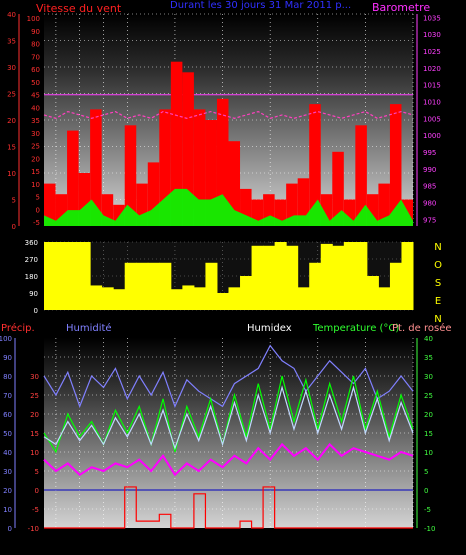 The width and height of the screenshot is (466, 555). What do you see at coordinates (35, 172) in the screenshot?
I see `wind-inner-tick-label: 15` at bounding box center [35, 172].